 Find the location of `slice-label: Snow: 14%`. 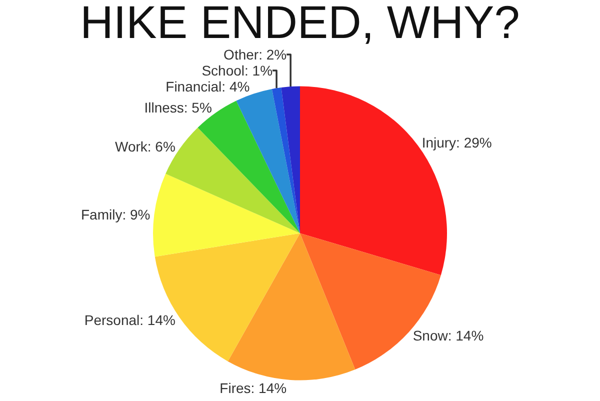

slice-label: Snow: 14% is located at coordinates (448, 336).